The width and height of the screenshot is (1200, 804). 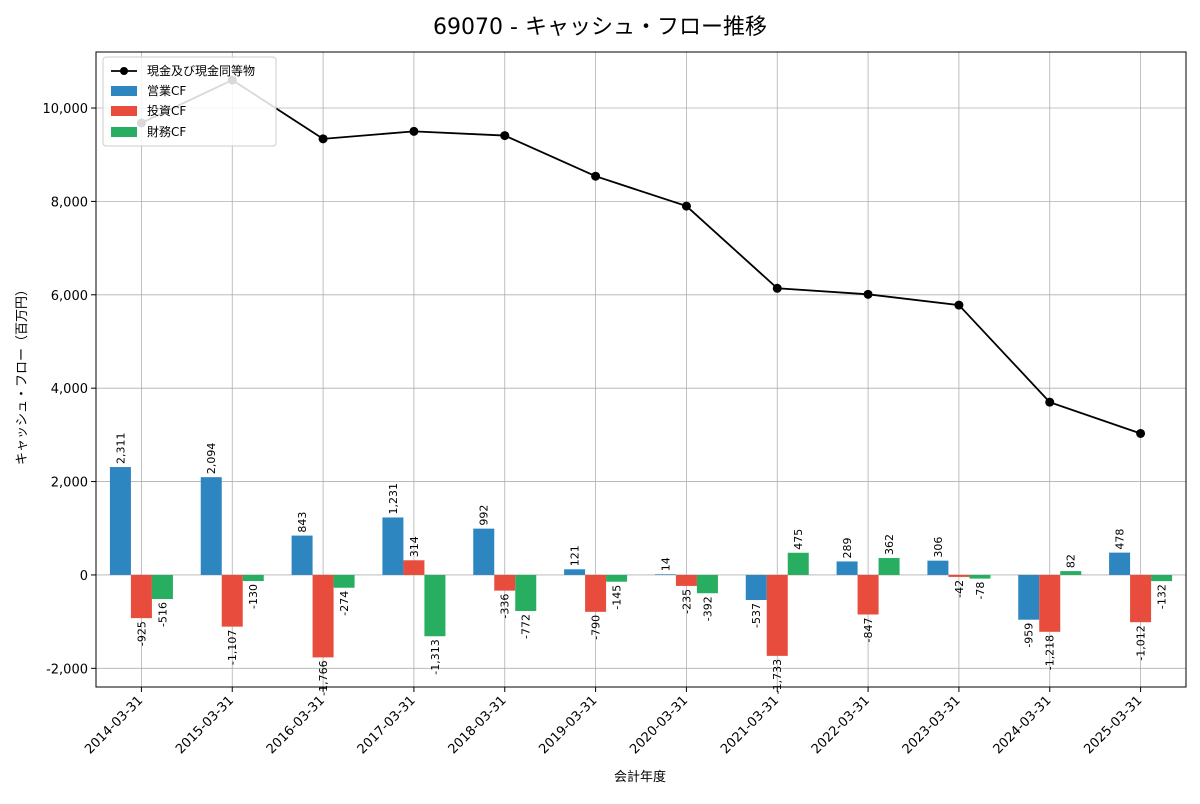 I want to click on y-tick-label: 4,000, so click(x=69, y=389).